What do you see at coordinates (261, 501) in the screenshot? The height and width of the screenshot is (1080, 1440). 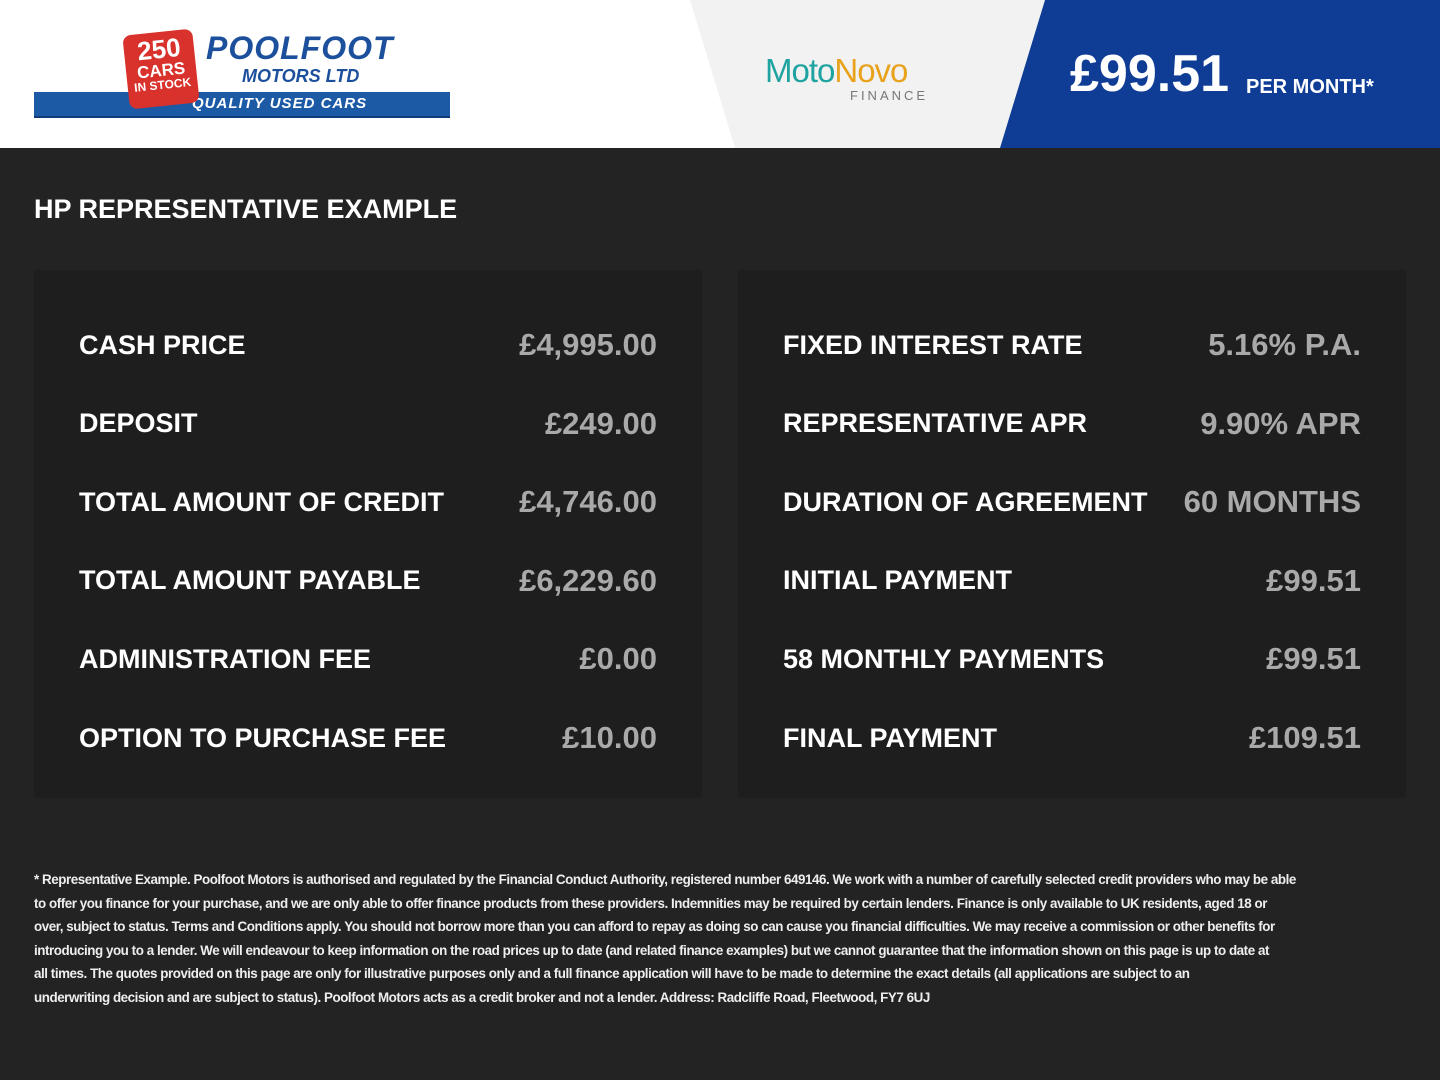 I see `row-label: TOTAL AMOUNT OF CREDIT` at bounding box center [261, 501].